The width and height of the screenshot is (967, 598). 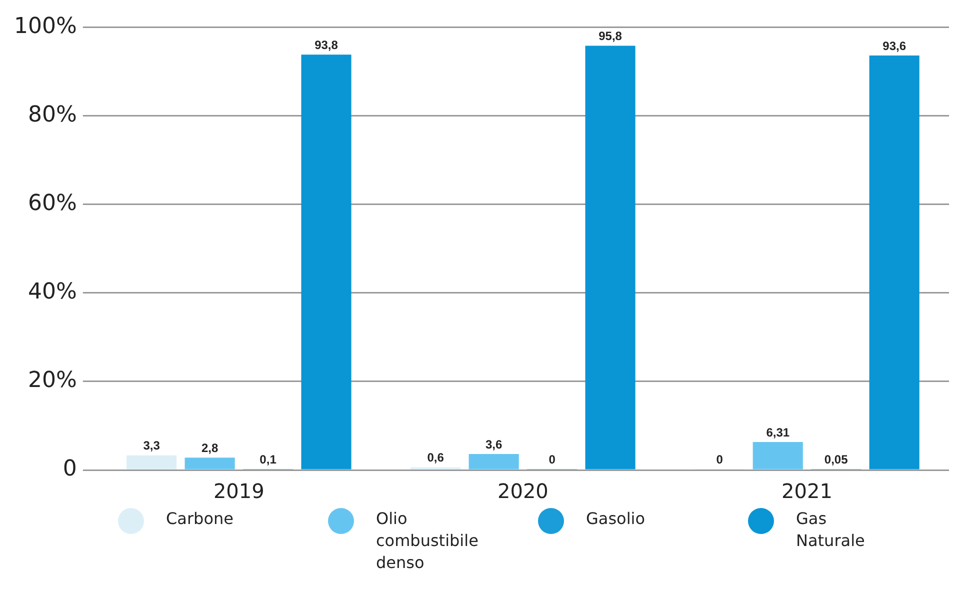 What do you see at coordinates (52, 292) in the screenshot?
I see `y-tick-label: 40%` at bounding box center [52, 292].